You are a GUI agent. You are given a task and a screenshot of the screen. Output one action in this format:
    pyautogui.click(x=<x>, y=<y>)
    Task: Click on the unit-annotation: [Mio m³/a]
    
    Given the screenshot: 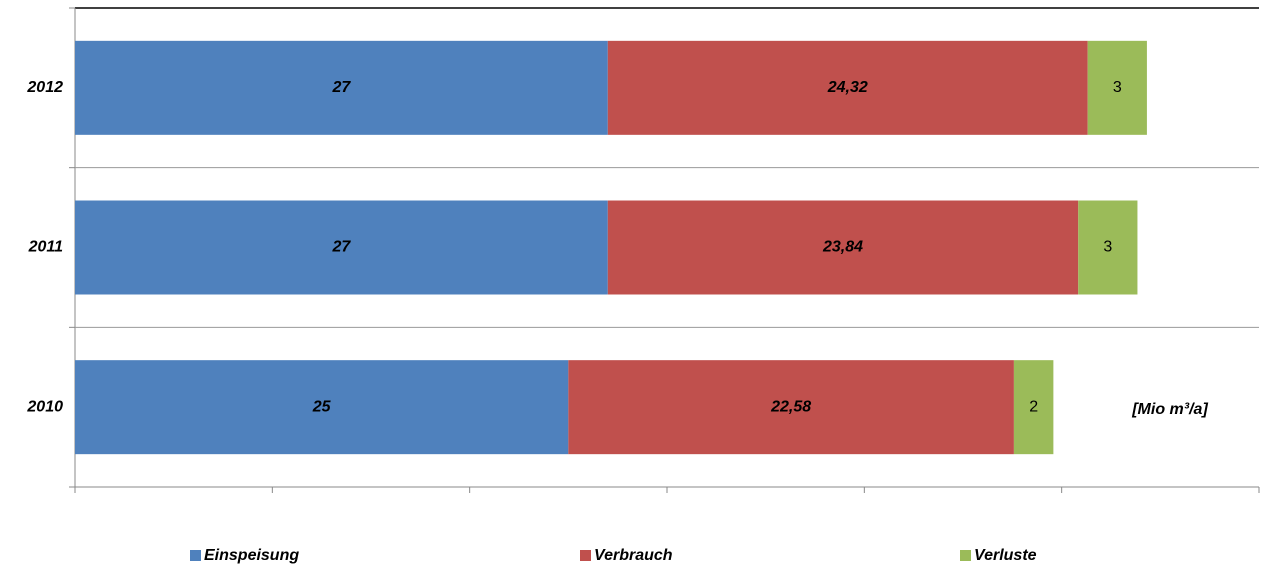 What is the action you would take?
    pyautogui.click(x=1169, y=409)
    